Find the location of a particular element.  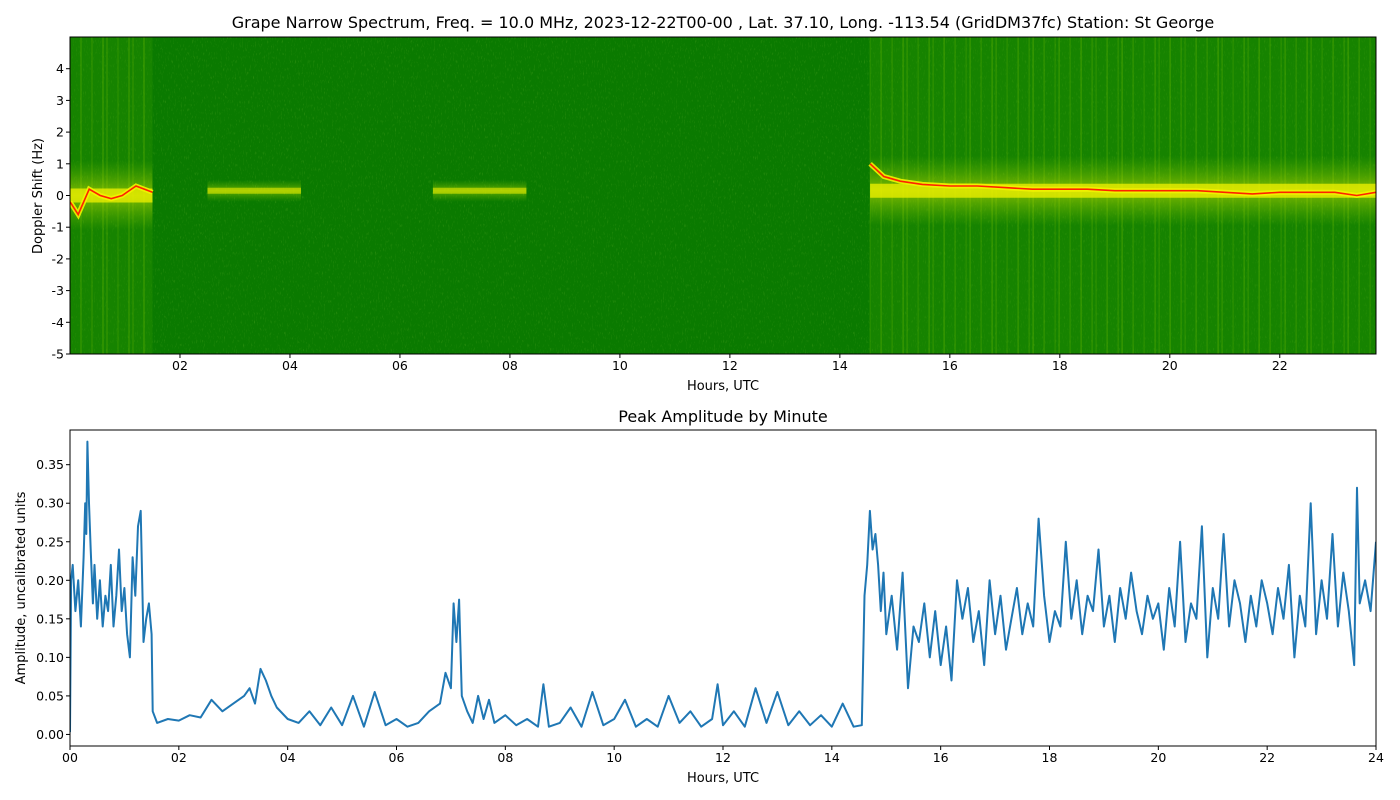

spectrogram-x-axis-label: Hours, UTC is located at coordinates (723, 386).